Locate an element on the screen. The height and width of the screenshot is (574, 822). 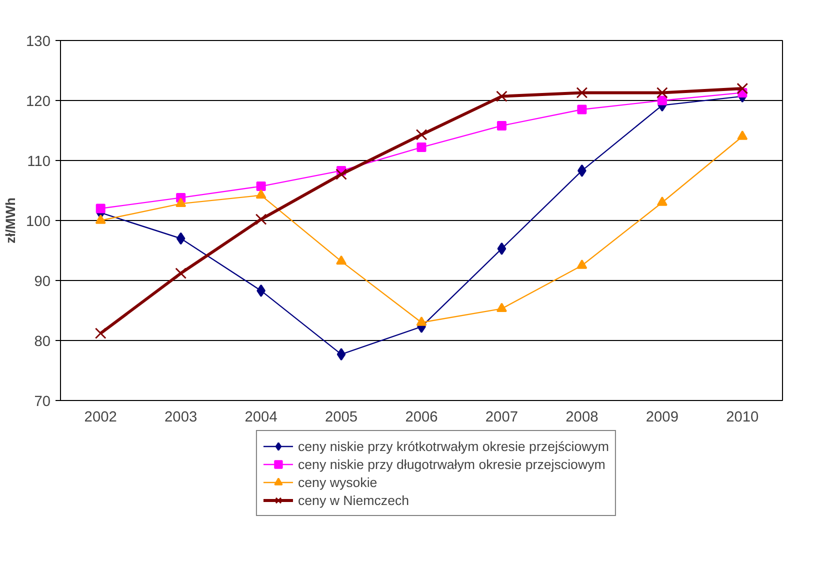
y-tick-label: 130 is located at coordinates (38, 42).